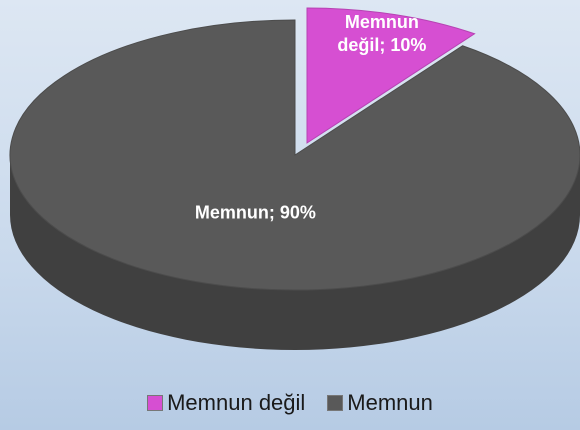 Image resolution: width=580 pixels, height=430 pixels. What do you see at coordinates (255, 212) in the screenshot?
I see `data-label: Memnun; 90%` at bounding box center [255, 212].